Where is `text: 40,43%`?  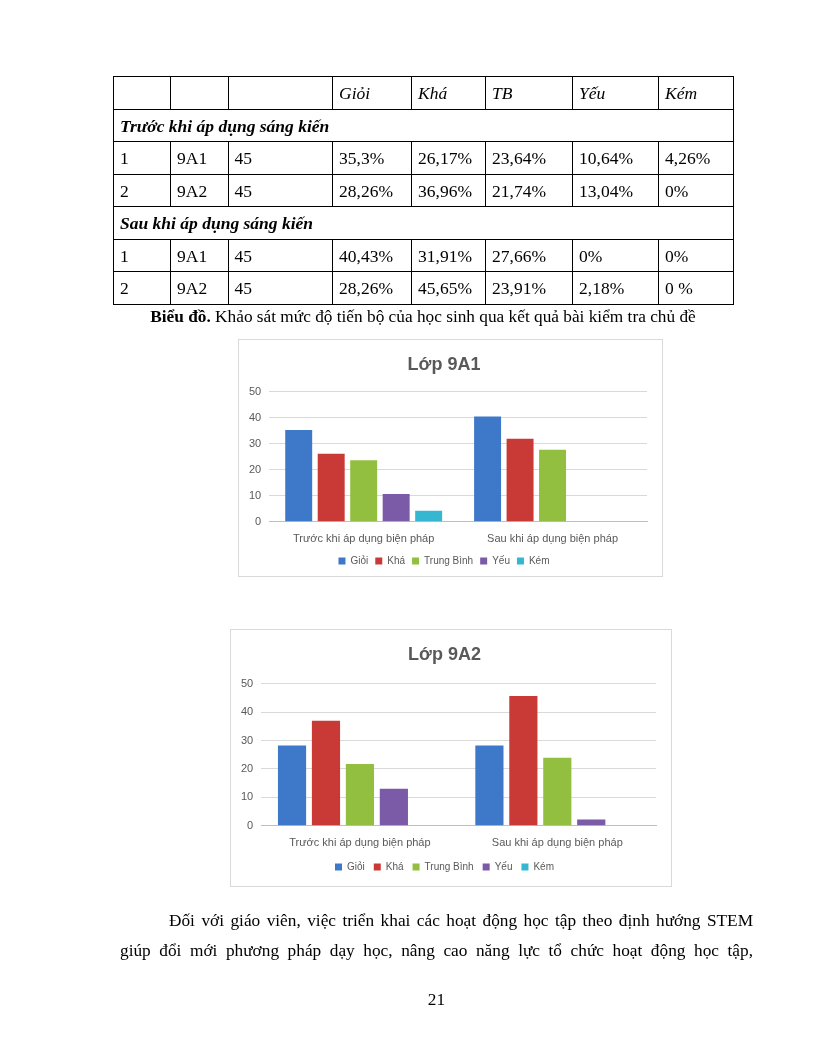
text: 40,43% is located at coordinates (366, 255).